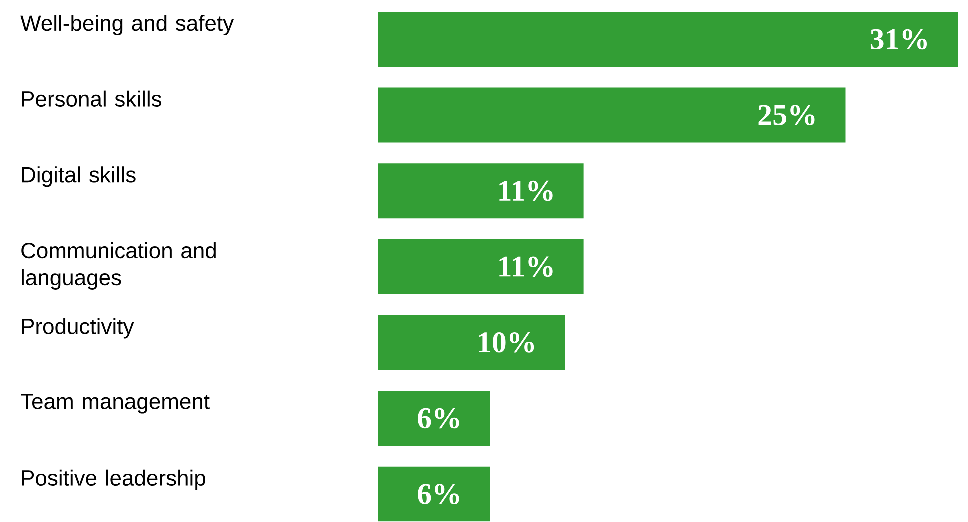 This screenshot has width=968, height=522. I want to click on data-label: 25%, so click(786, 115).